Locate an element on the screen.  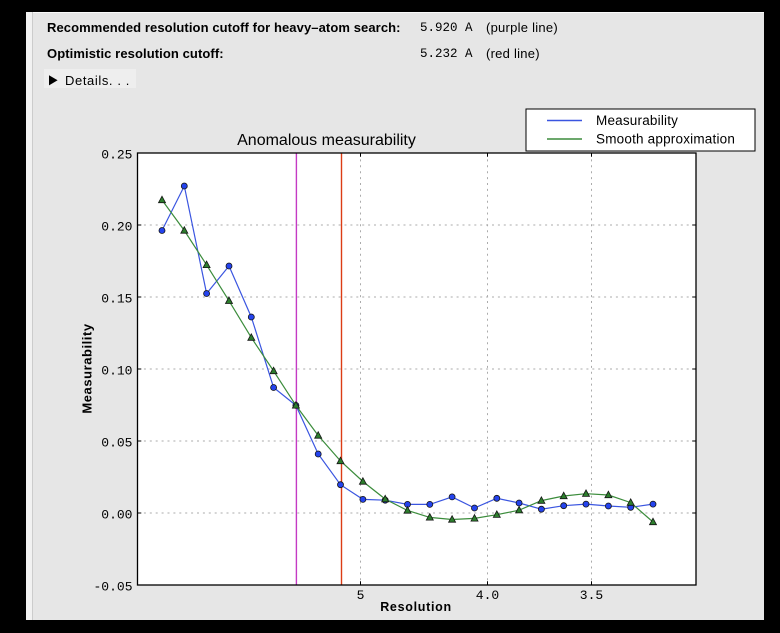
svg-text: 0.20 is located at coordinates (116, 226).